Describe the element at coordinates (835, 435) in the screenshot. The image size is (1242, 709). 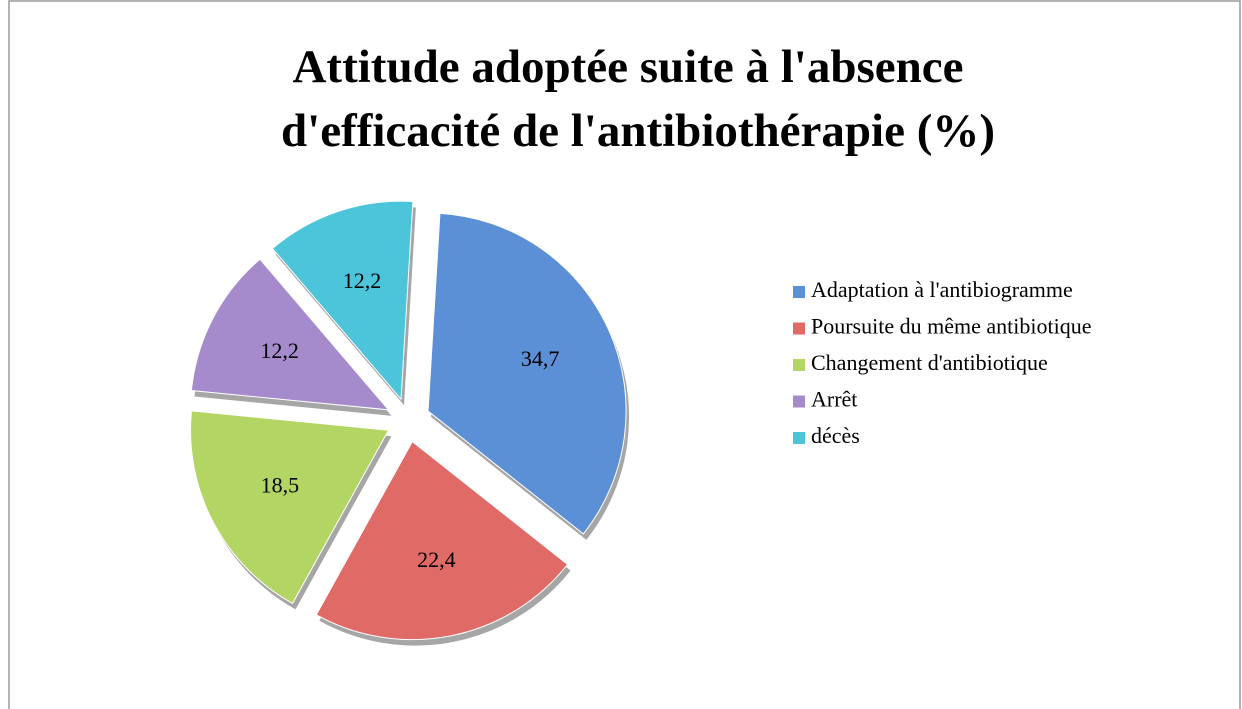
I see `legend-label: décès` at that location.